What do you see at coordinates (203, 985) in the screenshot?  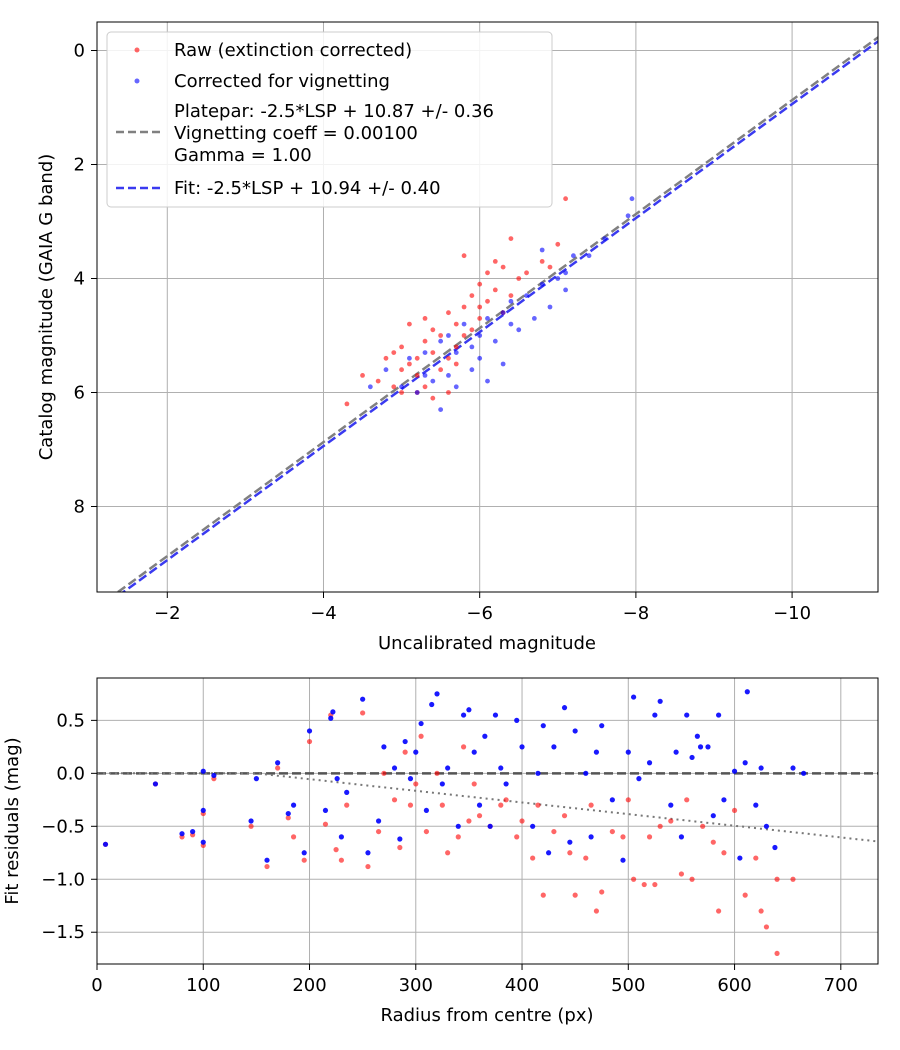 I see `bottom-x-tick-label: 100` at bounding box center [203, 985].